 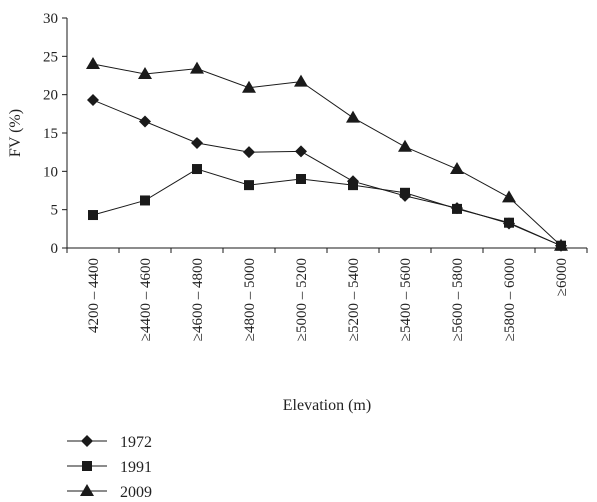 I want to click on x-tick-label: ≥5400 – 5600, so click(x=406, y=299).